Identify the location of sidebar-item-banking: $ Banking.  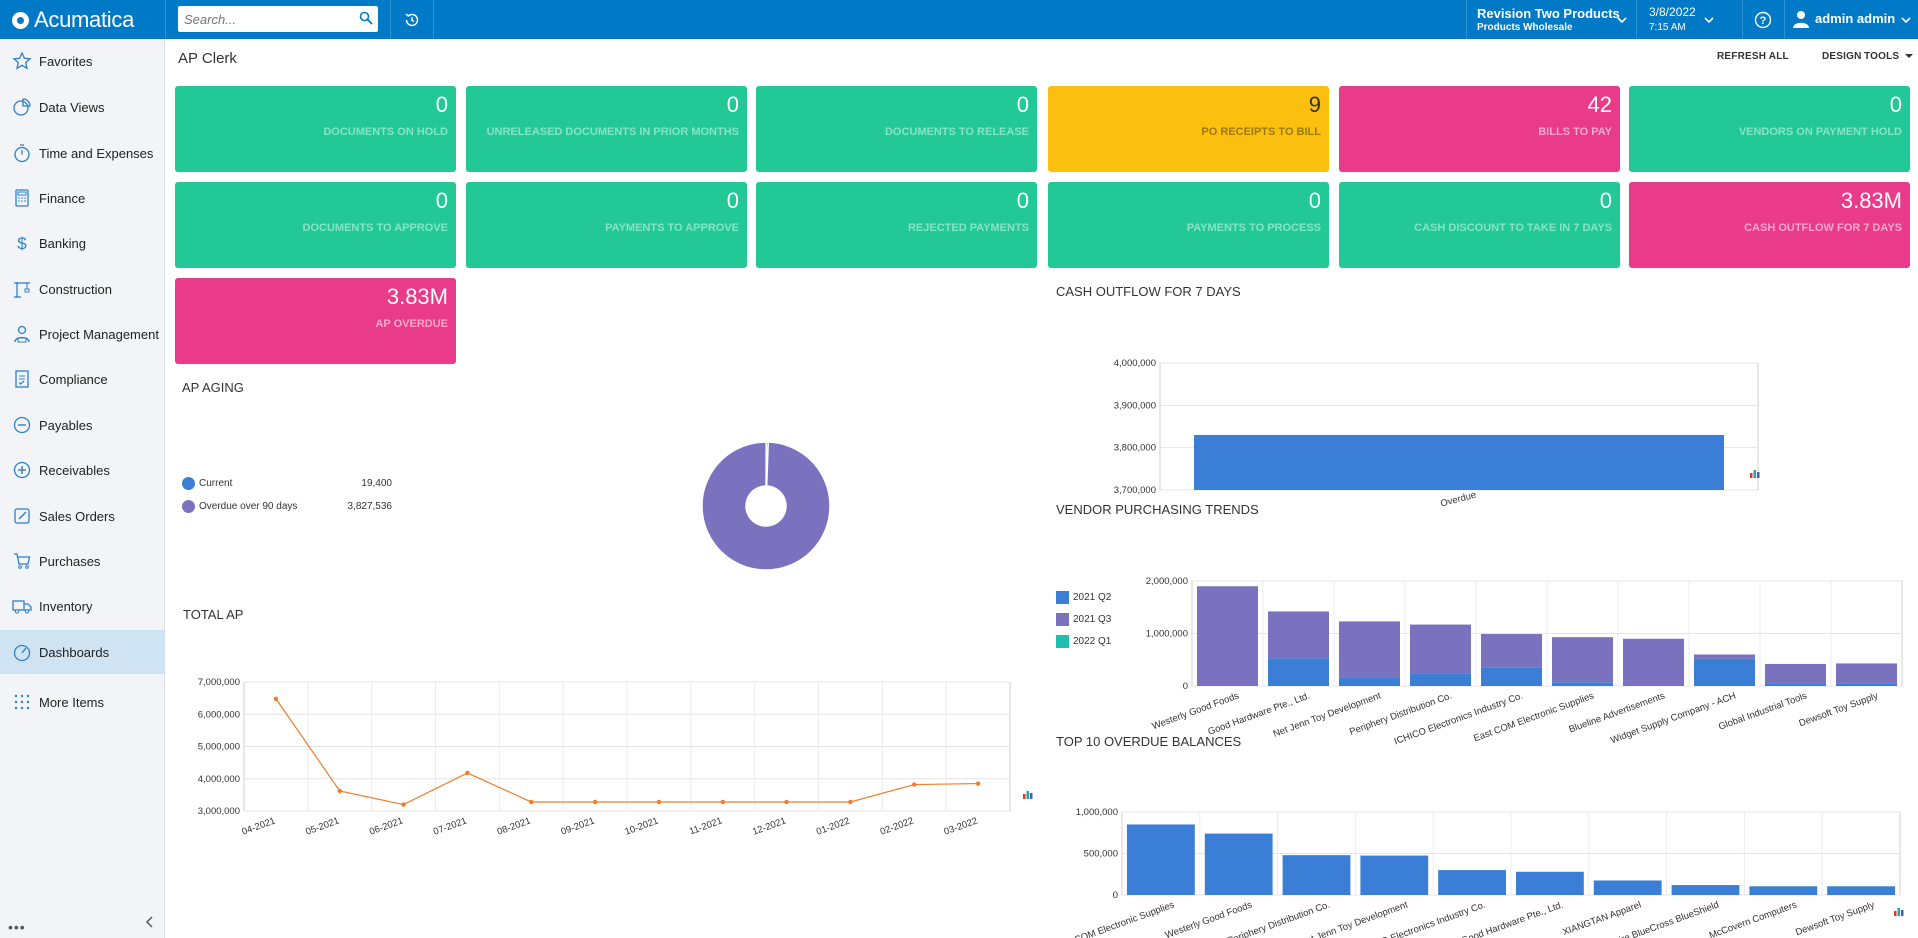
(82, 243).